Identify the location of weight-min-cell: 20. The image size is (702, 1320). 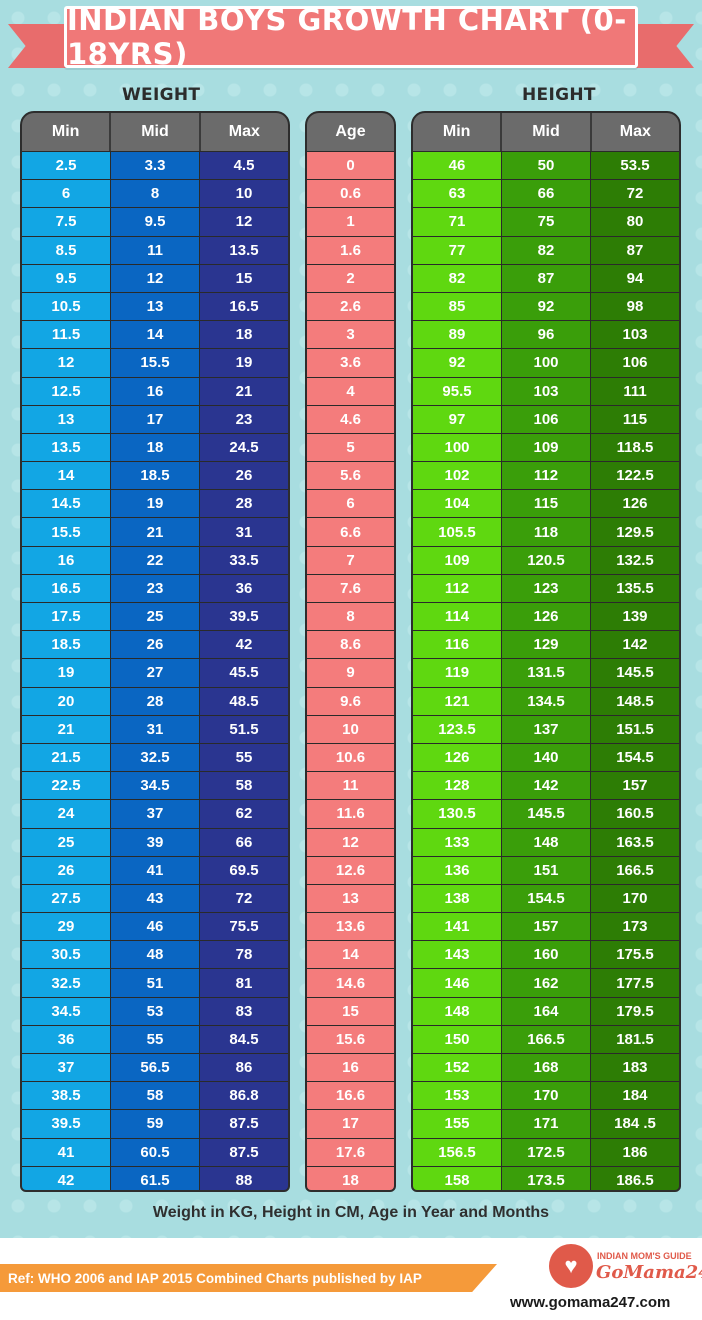
(66, 701).